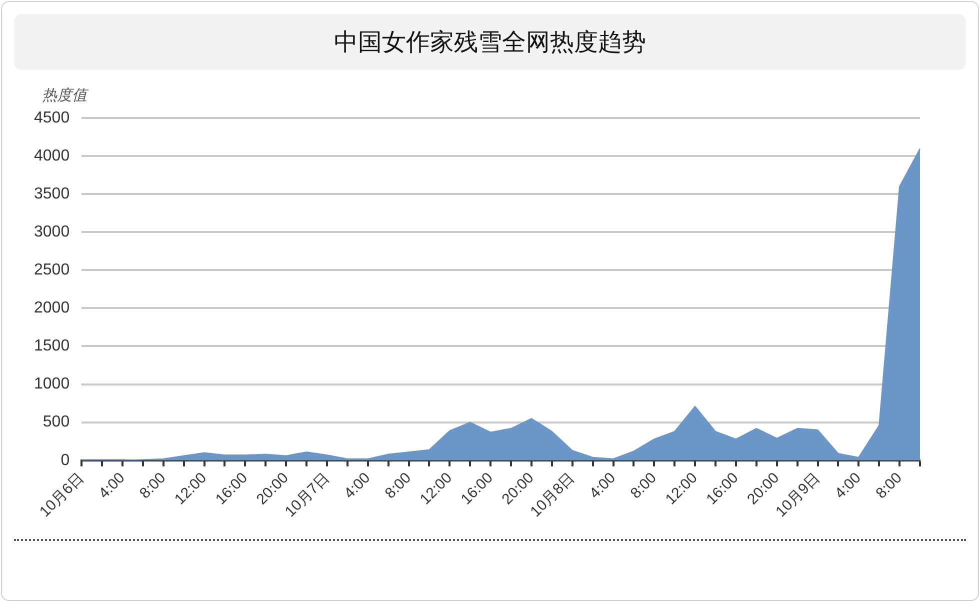  I want to click on y-tick-label: 2000, so click(52, 308).